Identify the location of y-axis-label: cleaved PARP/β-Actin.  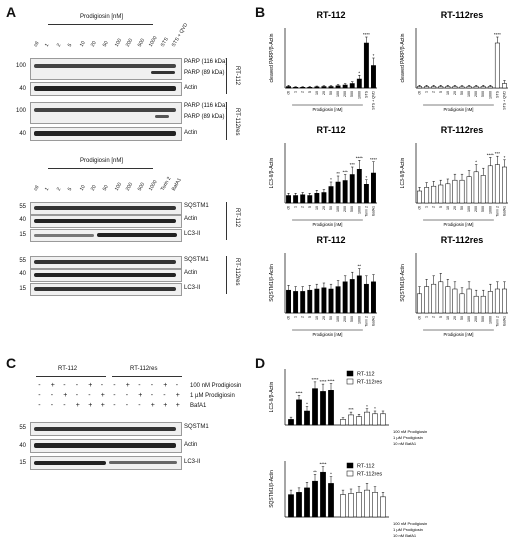
(272, 57).